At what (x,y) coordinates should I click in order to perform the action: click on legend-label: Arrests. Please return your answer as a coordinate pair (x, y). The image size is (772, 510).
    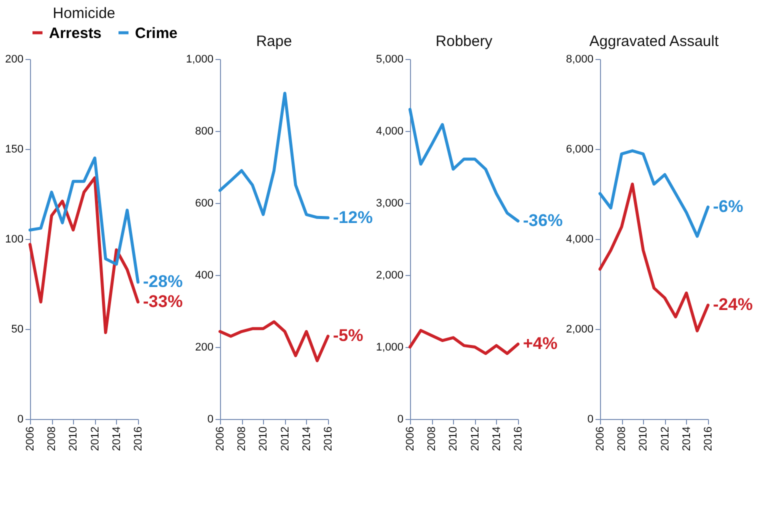
    Looking at the image, I should click on (75, 33).